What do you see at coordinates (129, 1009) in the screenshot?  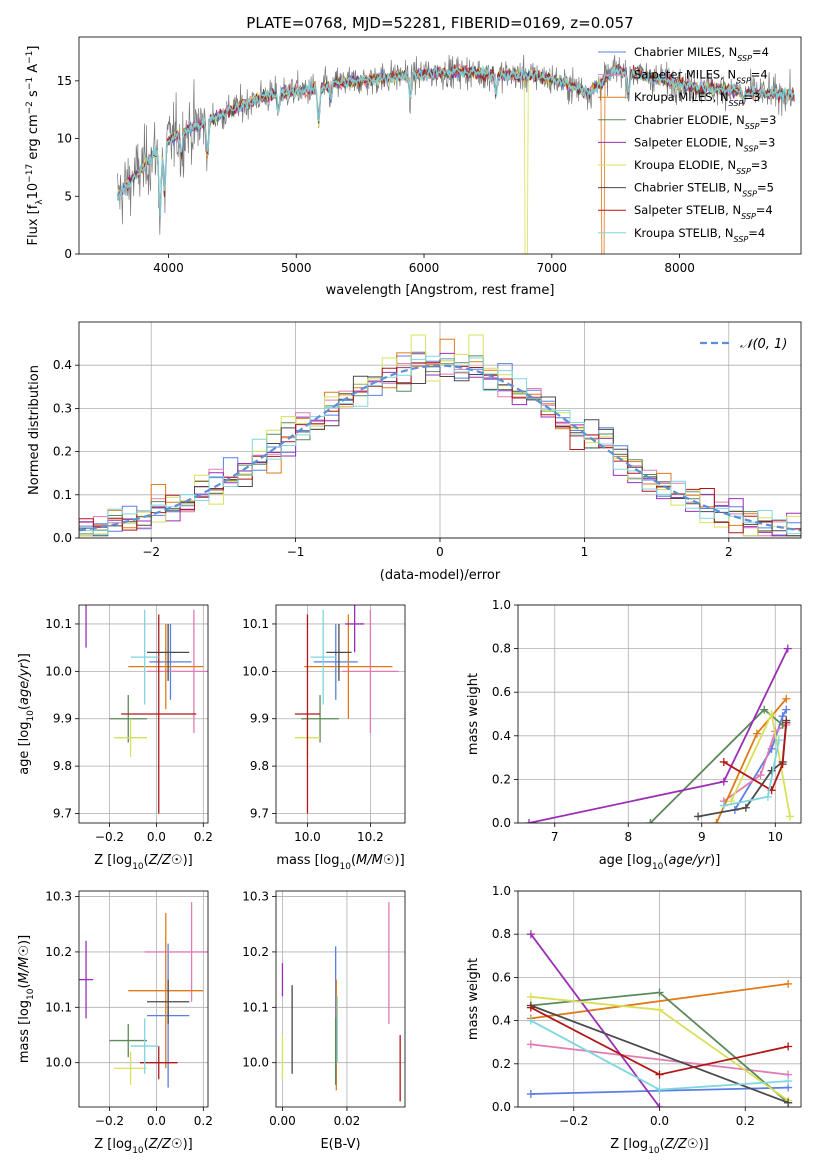 I see `mass_vs_Z-axes: −0.2 0.0 0.2 10.0 10.1 10.2 10.3` at bounding box center [129, 1009].